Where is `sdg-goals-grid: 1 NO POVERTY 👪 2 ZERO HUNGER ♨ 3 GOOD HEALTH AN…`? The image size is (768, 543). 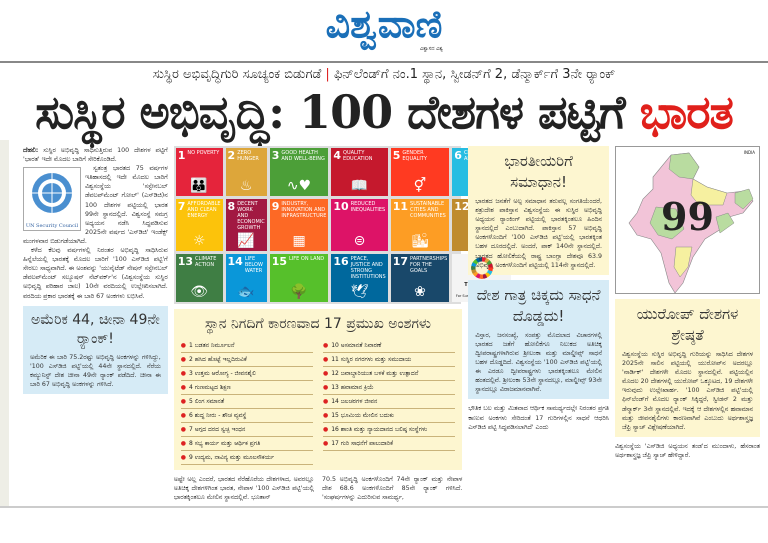 sdg-goals-grid: 1 NO POVERTY 👪 2 ZERO HUNGER ♨ 3 GOOD HEALTH AN… is located at coordinates (342, 225).